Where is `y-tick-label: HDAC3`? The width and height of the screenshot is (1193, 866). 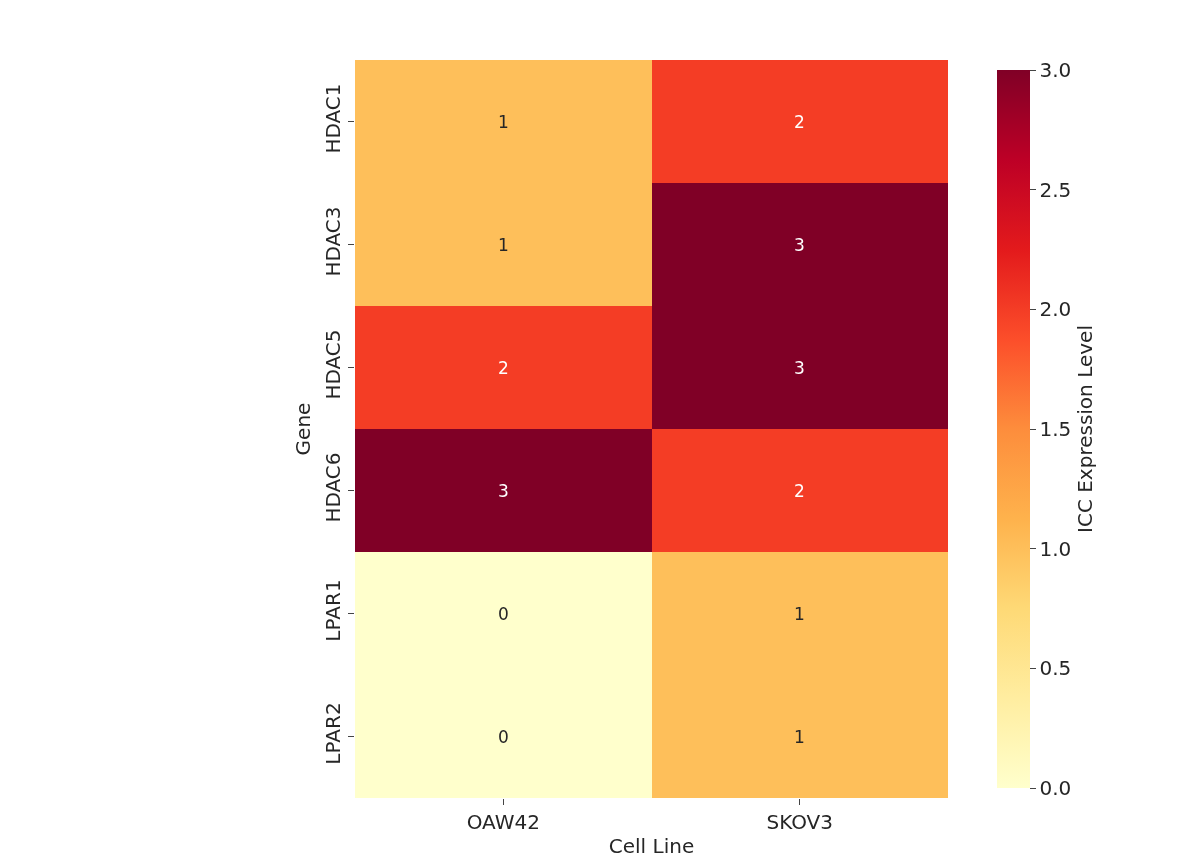 y-tick-label: HDAC3 is located at coordinates (333, 241).